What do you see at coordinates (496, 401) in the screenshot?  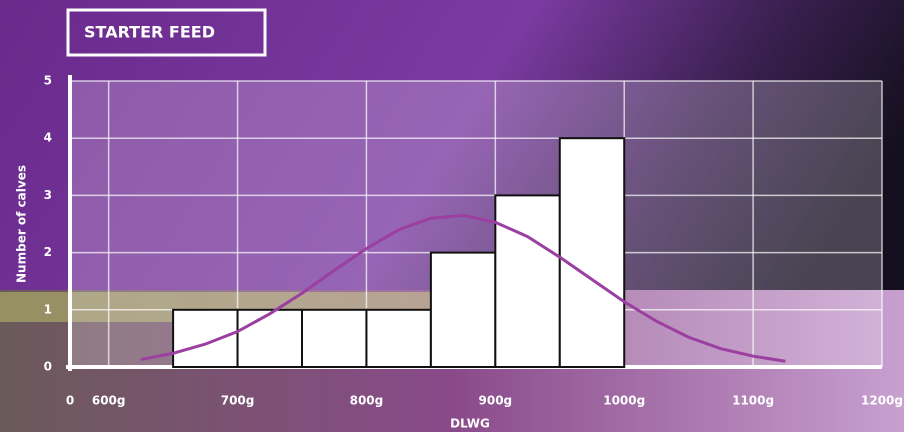 I see `x-tick-label: 900g` at bounding box center [496, 401].